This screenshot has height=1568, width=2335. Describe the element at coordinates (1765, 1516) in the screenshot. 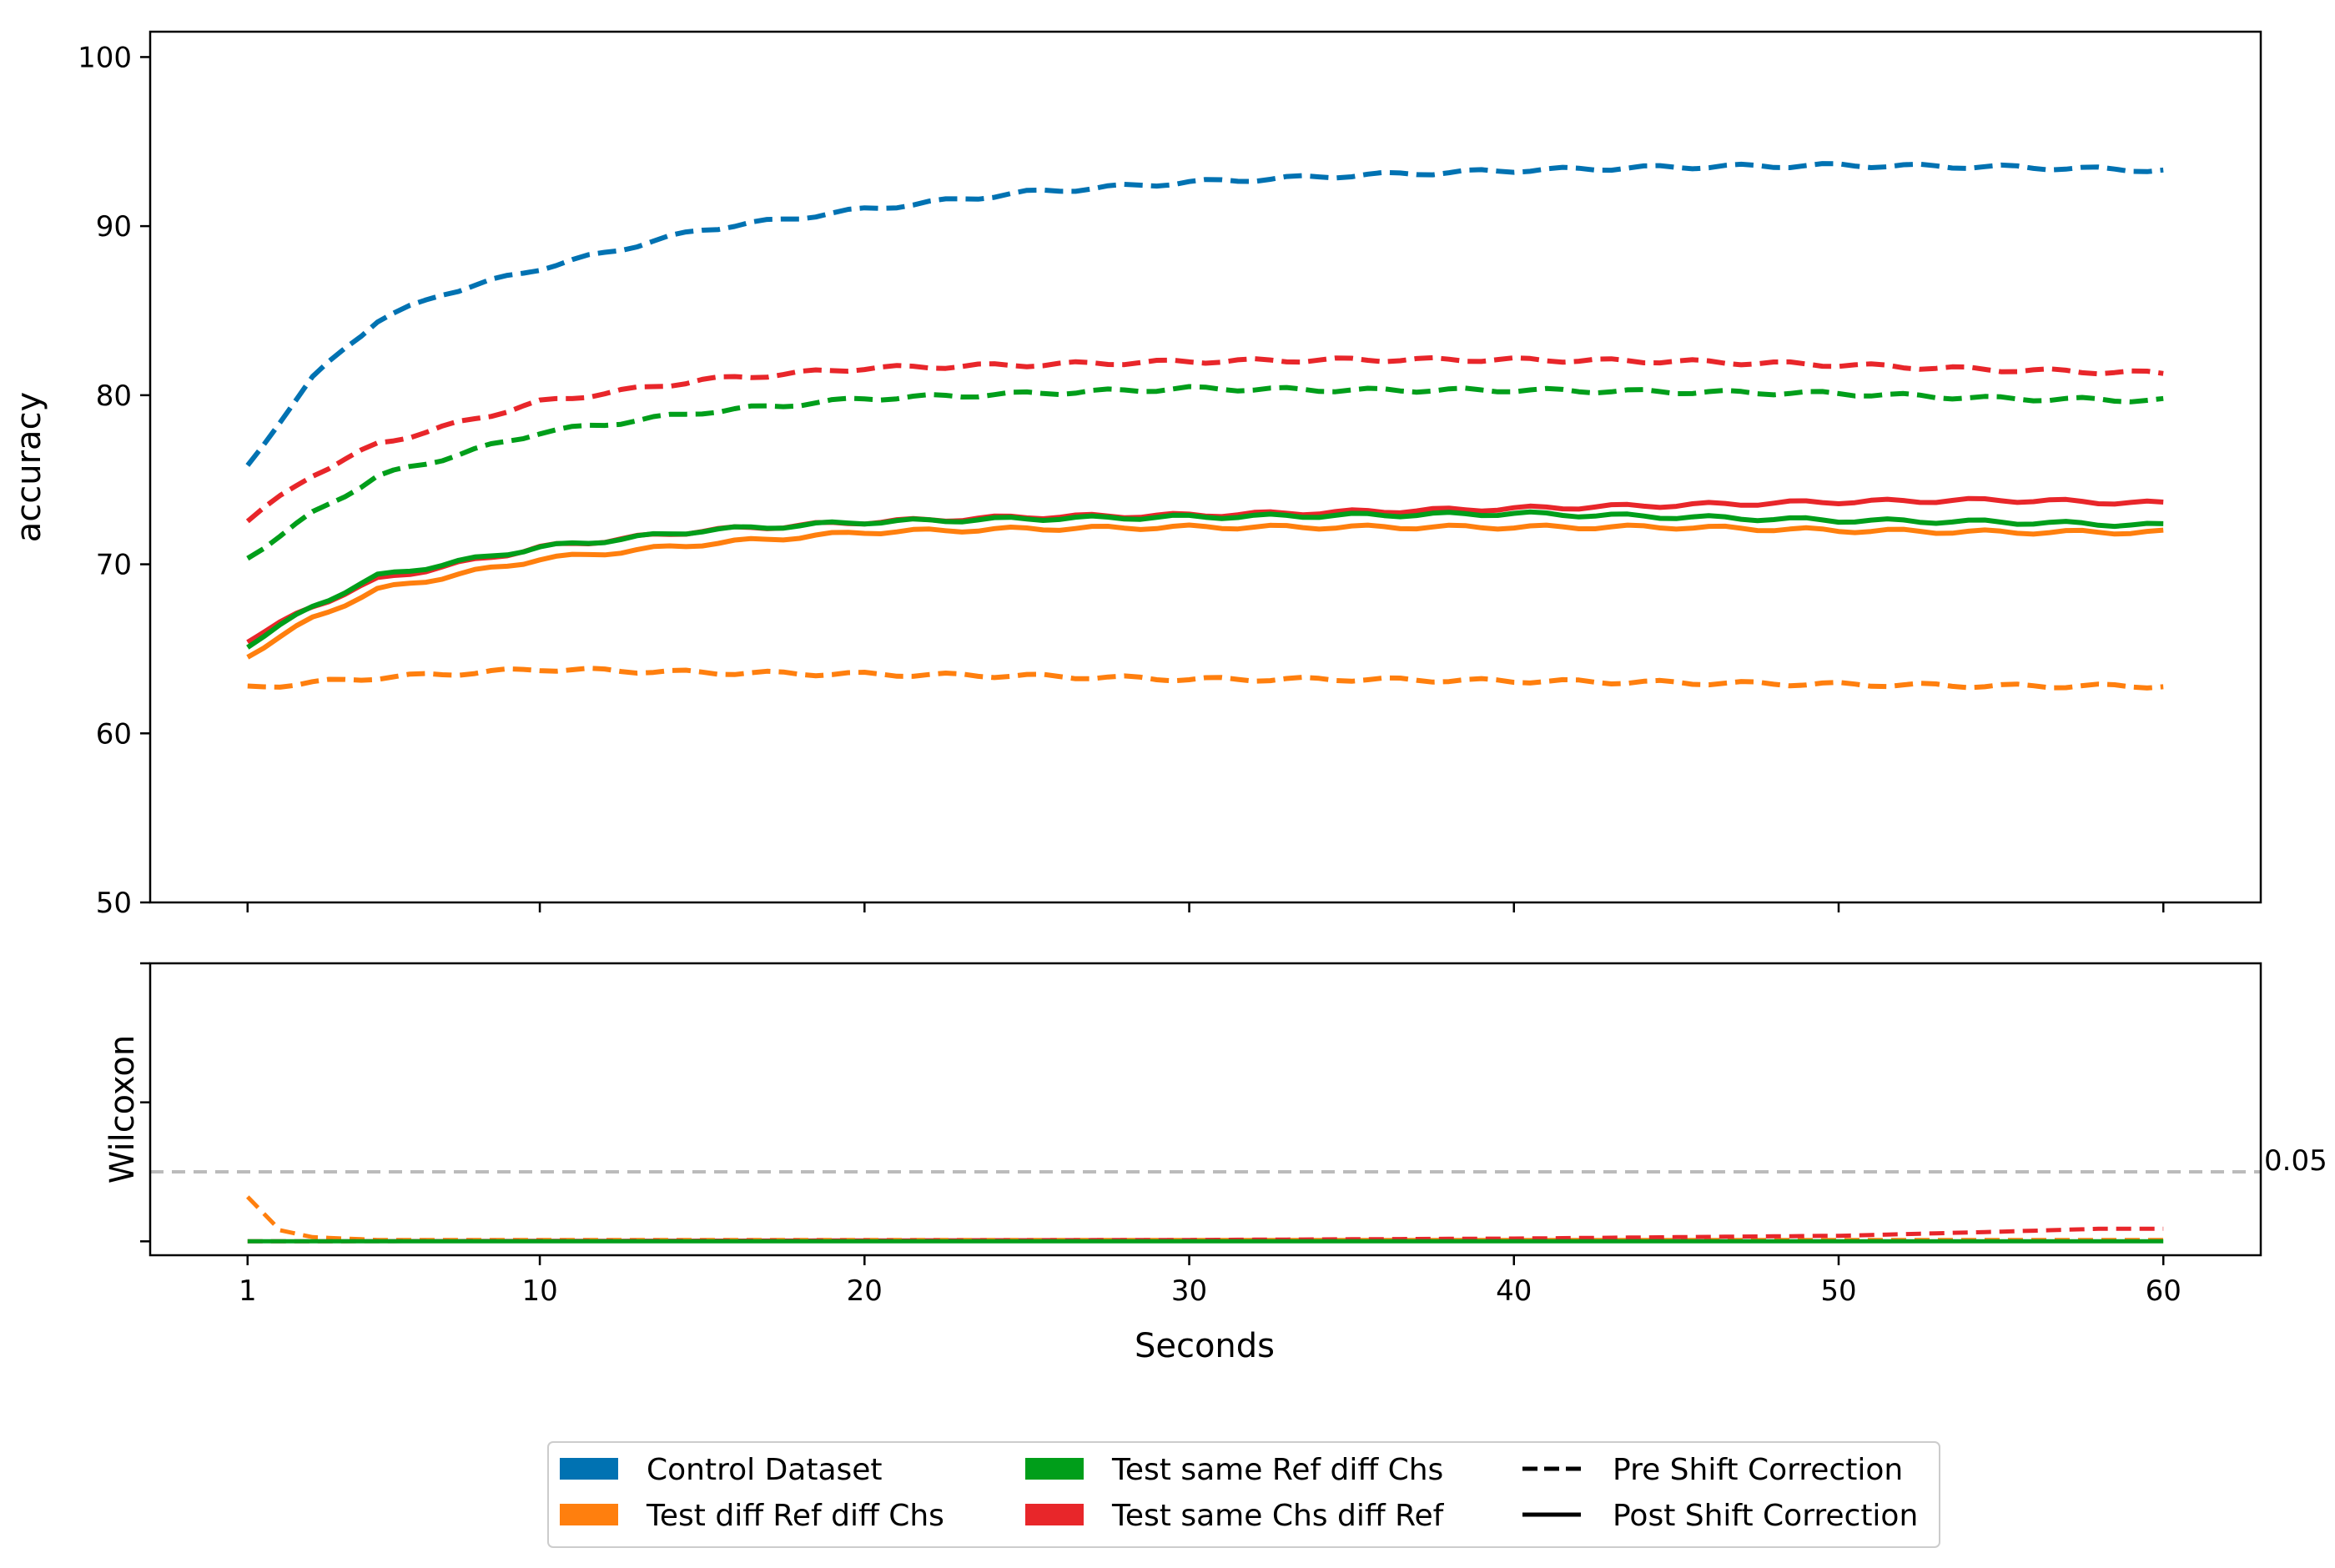

I see `legend-label-post: Post Shift Correction` at that location.